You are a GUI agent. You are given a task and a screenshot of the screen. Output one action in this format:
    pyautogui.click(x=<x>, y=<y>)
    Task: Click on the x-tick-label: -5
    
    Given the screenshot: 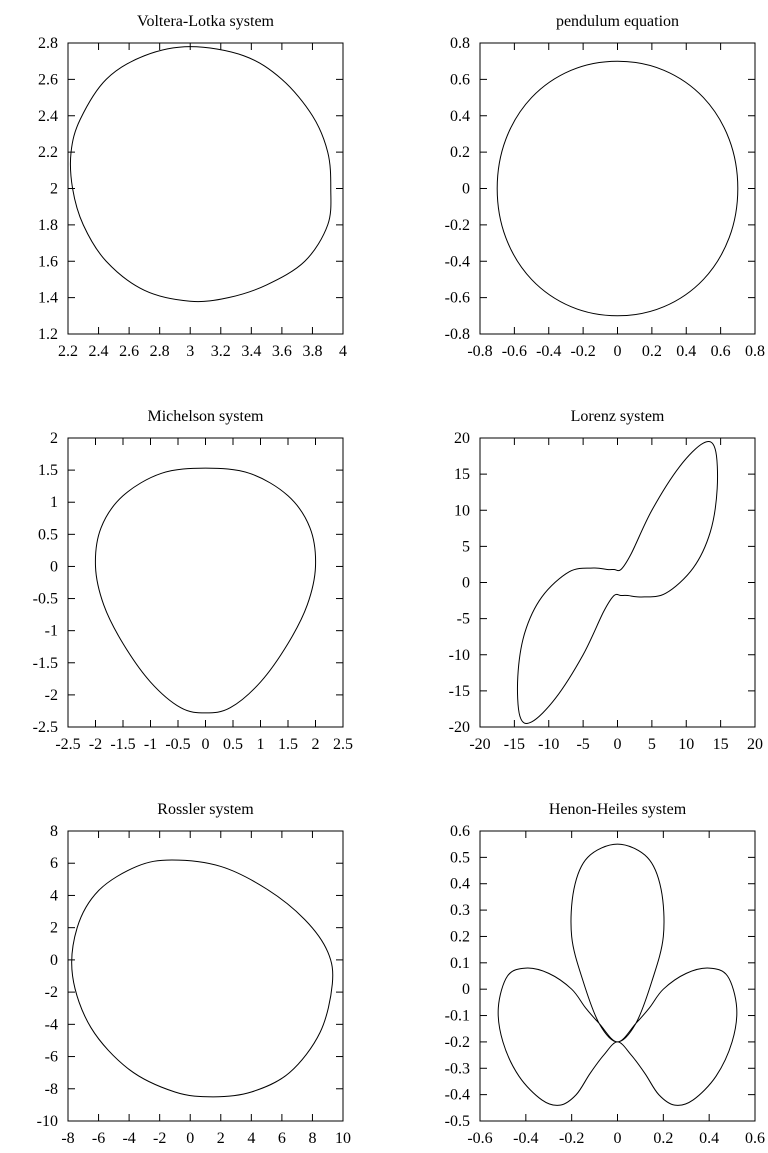 What is the action you would take?
    pyautogui.click(x=582, y=744)
    